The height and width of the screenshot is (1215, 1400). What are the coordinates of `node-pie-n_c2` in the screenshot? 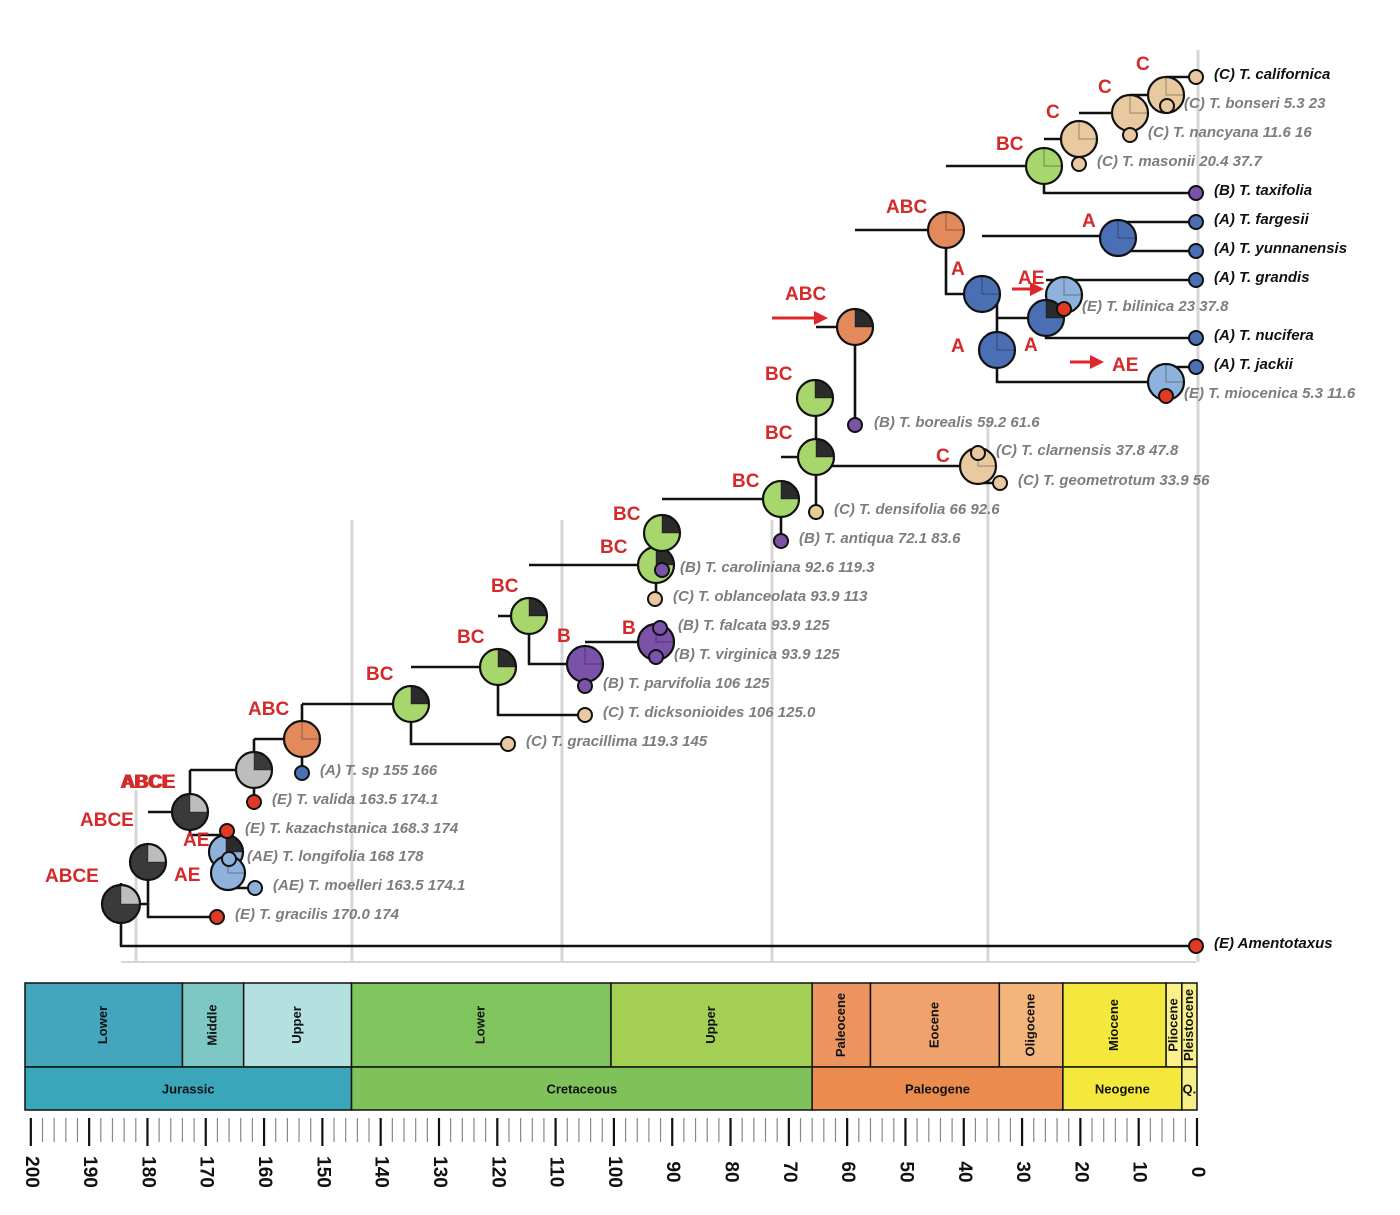 It's located at (1130, 113).